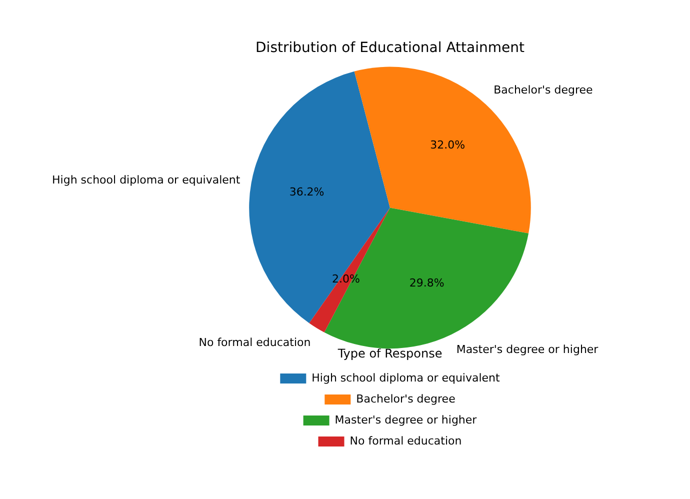 This screenshot has height=499, width=690. Describe the element at coordinates (390, 48) in the screenshot. I see `chart-title: Distribution of Educational Attainment` at that location.